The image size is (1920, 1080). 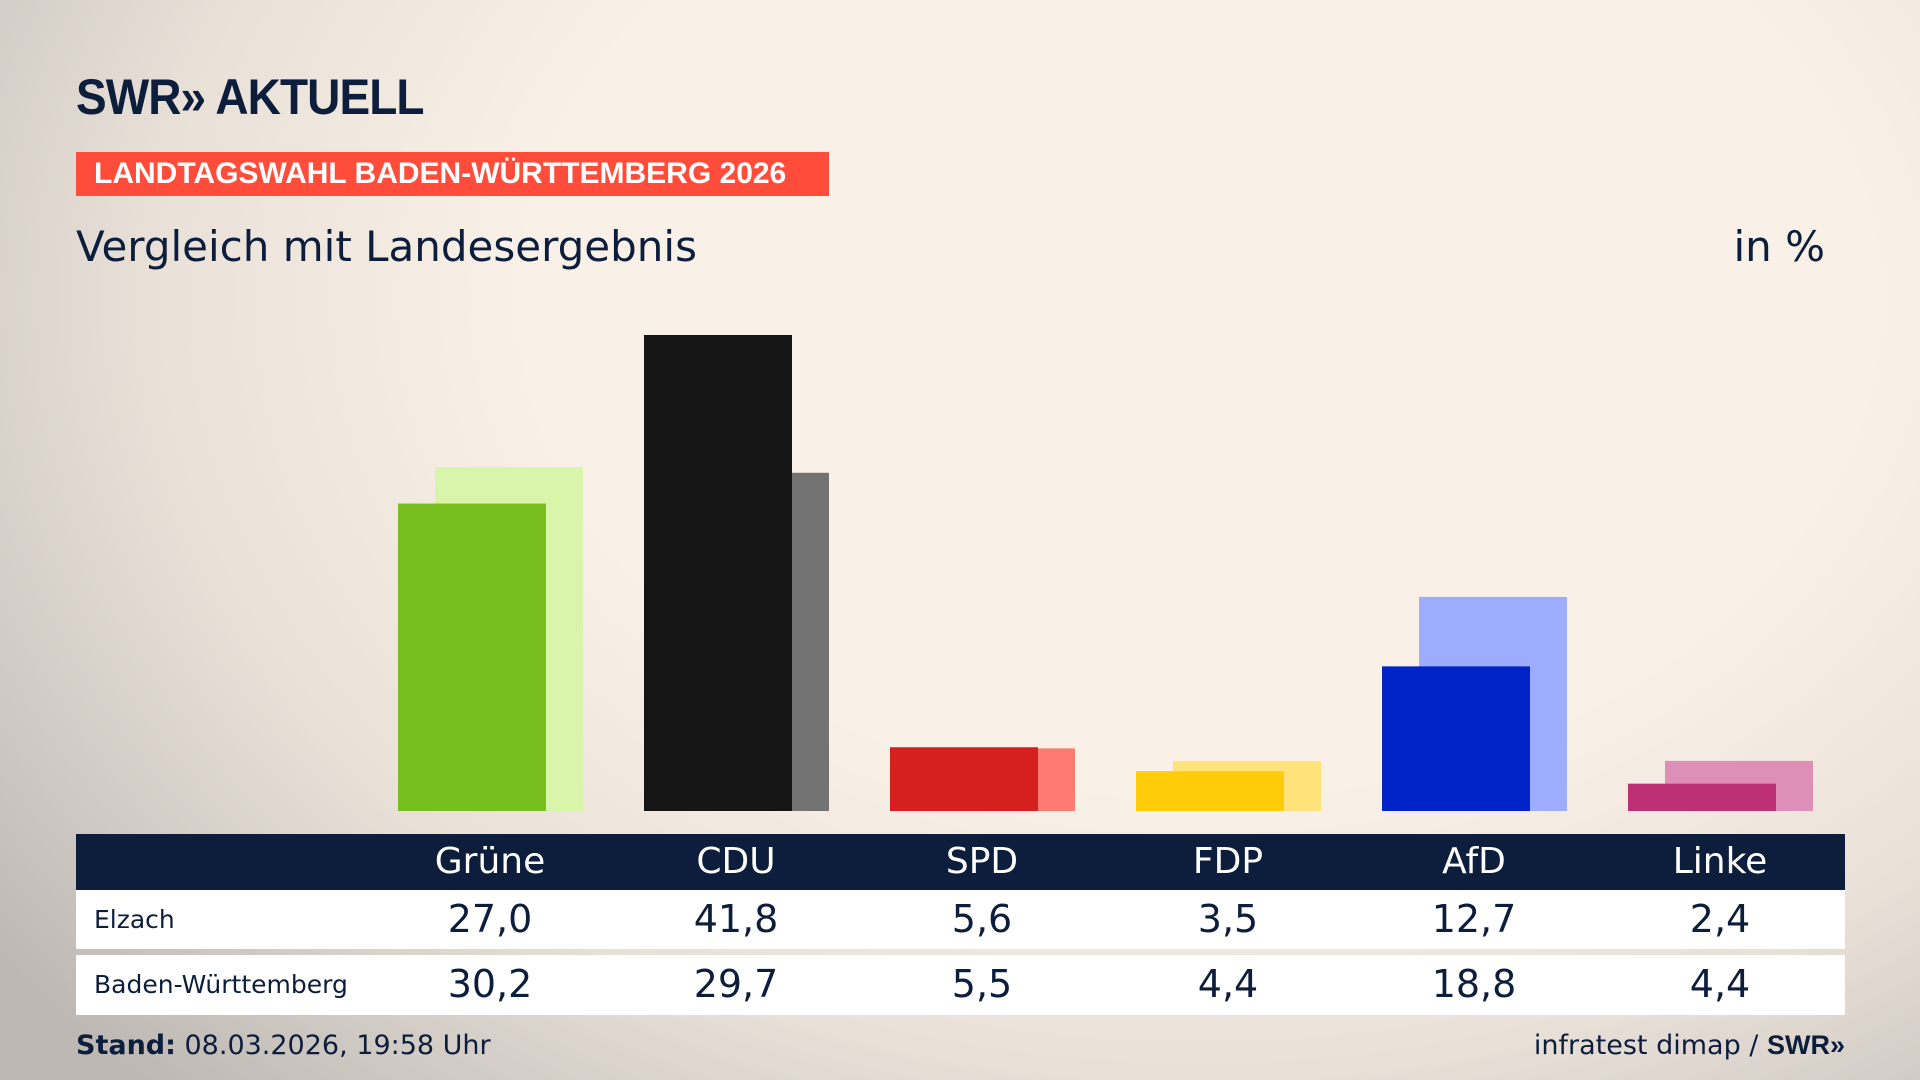 I want to click on local-bar-linke, so click(x=1702, y=797).